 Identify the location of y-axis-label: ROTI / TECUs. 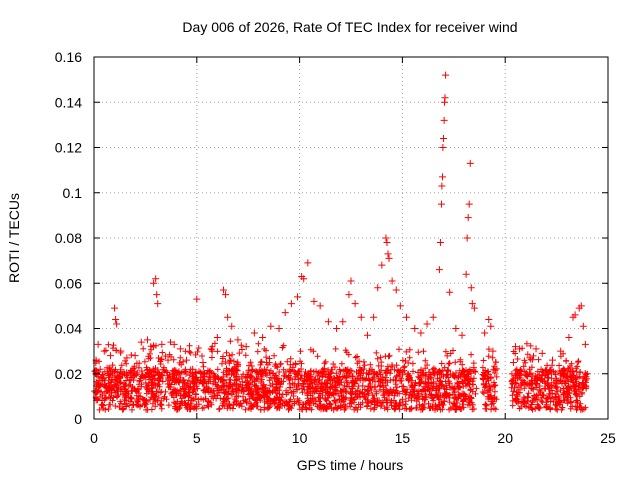
(14, 238).